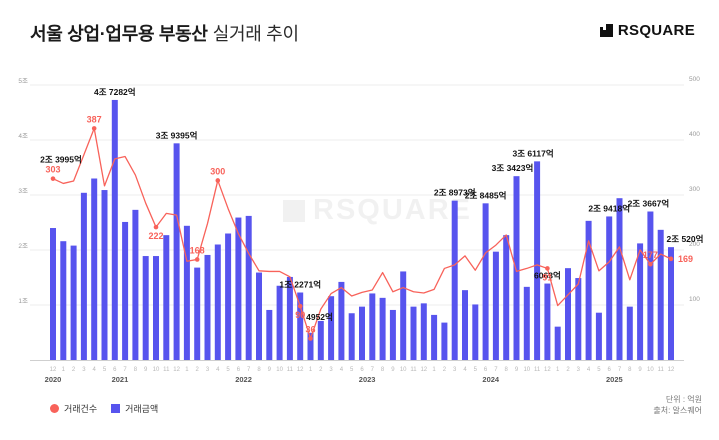  I want to click on footnote-unit: 단위 : 억원, so click(683, 399).